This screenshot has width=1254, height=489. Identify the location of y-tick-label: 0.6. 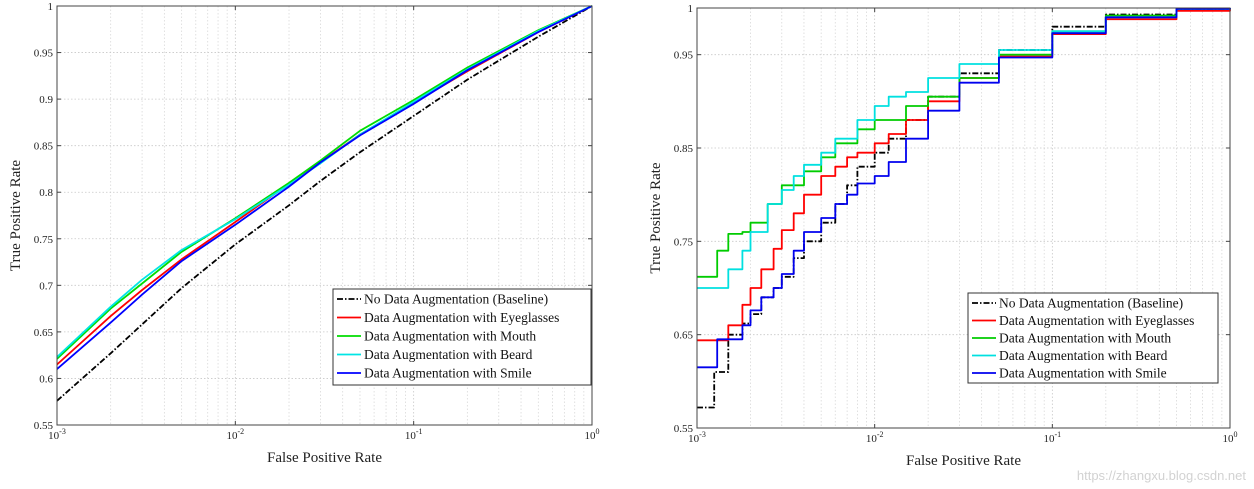
(46, 379).